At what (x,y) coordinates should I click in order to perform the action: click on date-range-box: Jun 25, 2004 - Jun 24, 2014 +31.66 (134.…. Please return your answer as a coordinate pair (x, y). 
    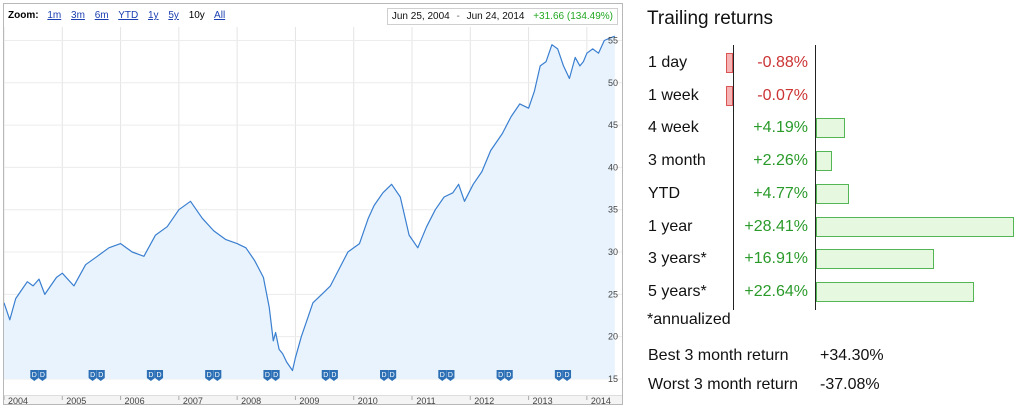
    Looking at the image, I should click on (502, 16).